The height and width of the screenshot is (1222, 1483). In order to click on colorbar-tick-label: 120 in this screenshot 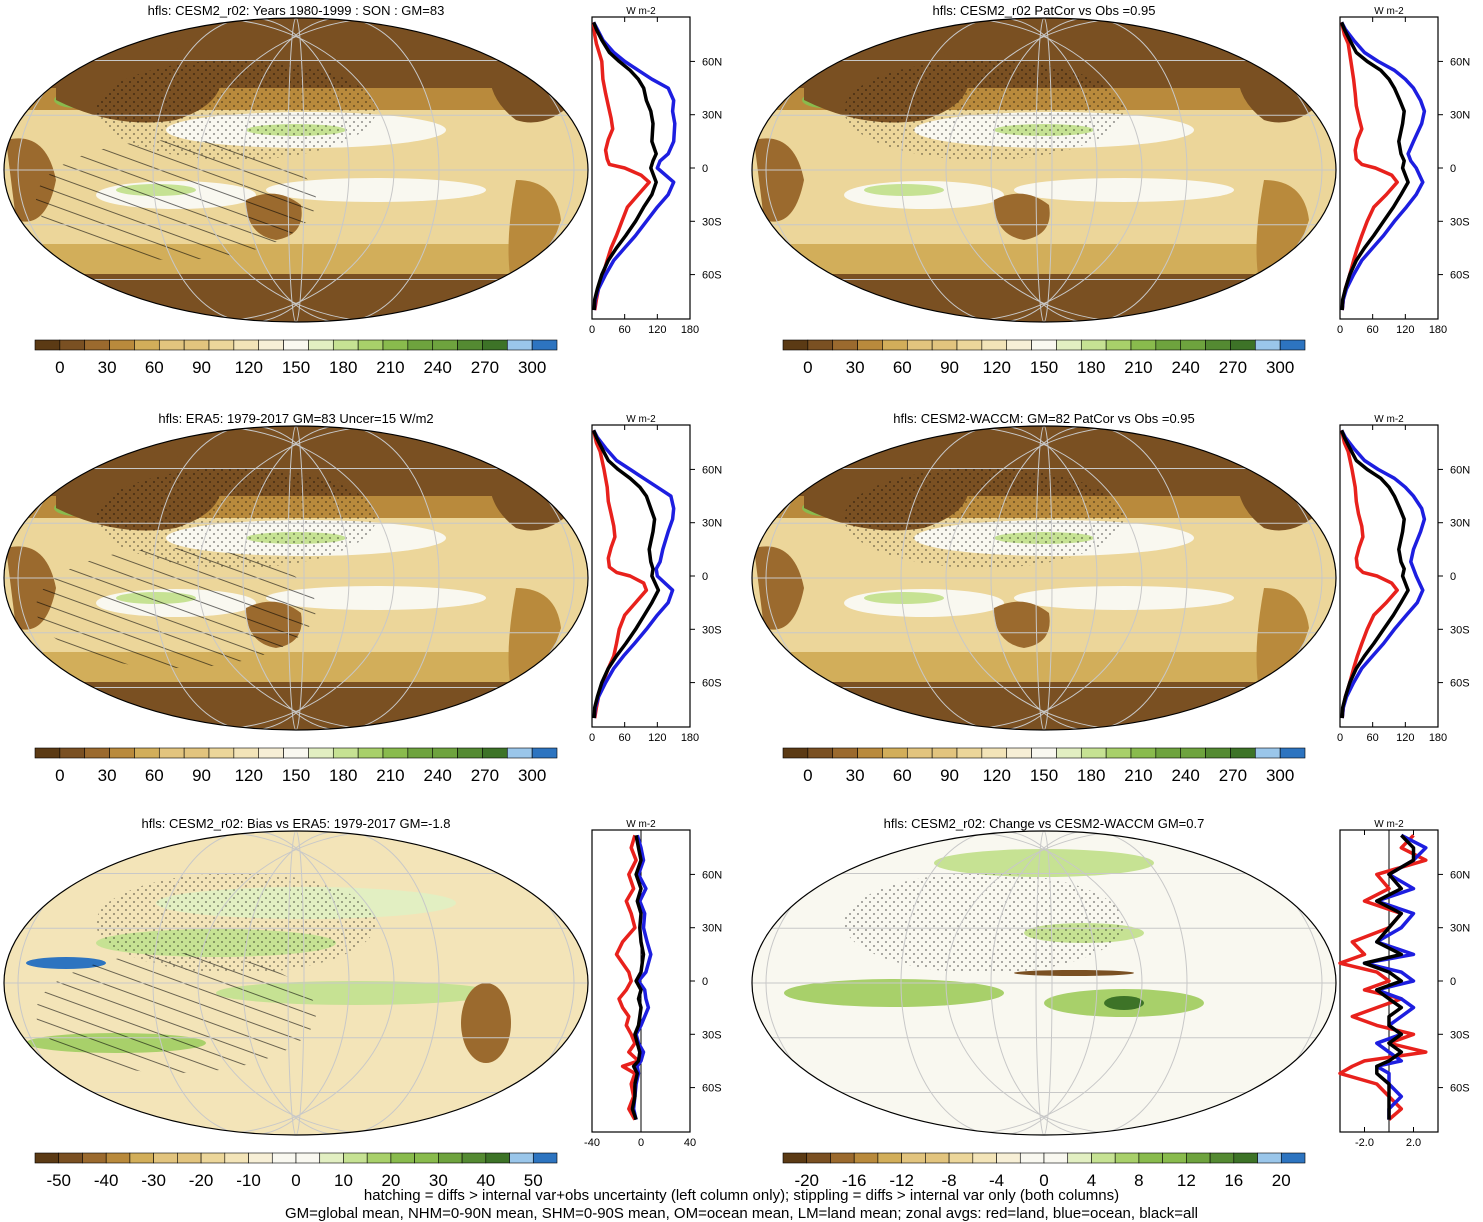, I will do `click(997, 367)`.